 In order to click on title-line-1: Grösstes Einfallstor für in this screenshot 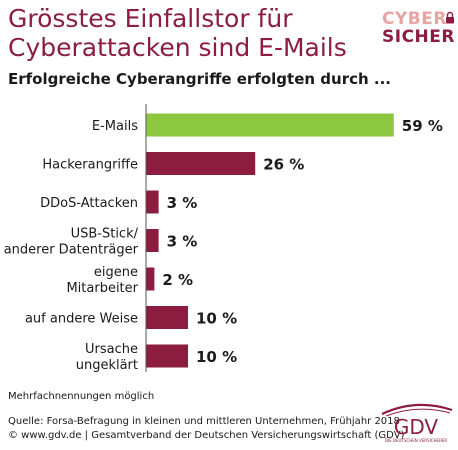, I will do `click(150, 18)`.